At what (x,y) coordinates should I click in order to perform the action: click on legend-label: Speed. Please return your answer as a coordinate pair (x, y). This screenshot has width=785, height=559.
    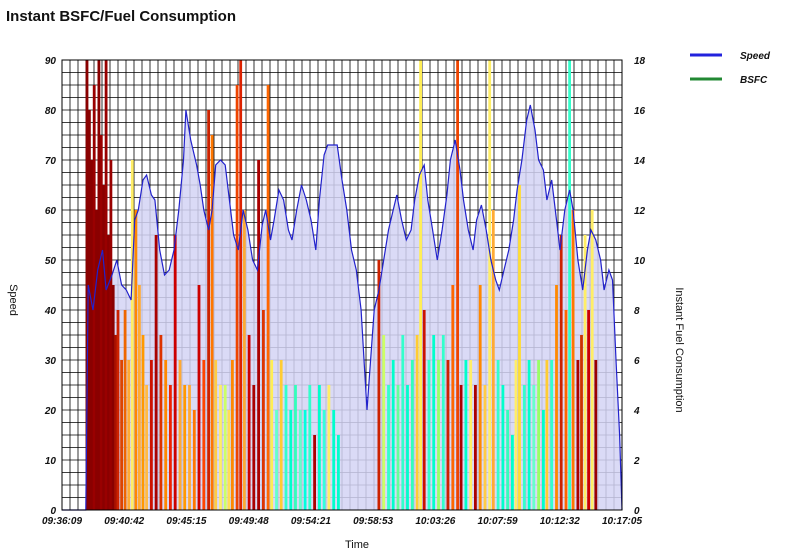
    Looking at the image, I should click on (755, 56).